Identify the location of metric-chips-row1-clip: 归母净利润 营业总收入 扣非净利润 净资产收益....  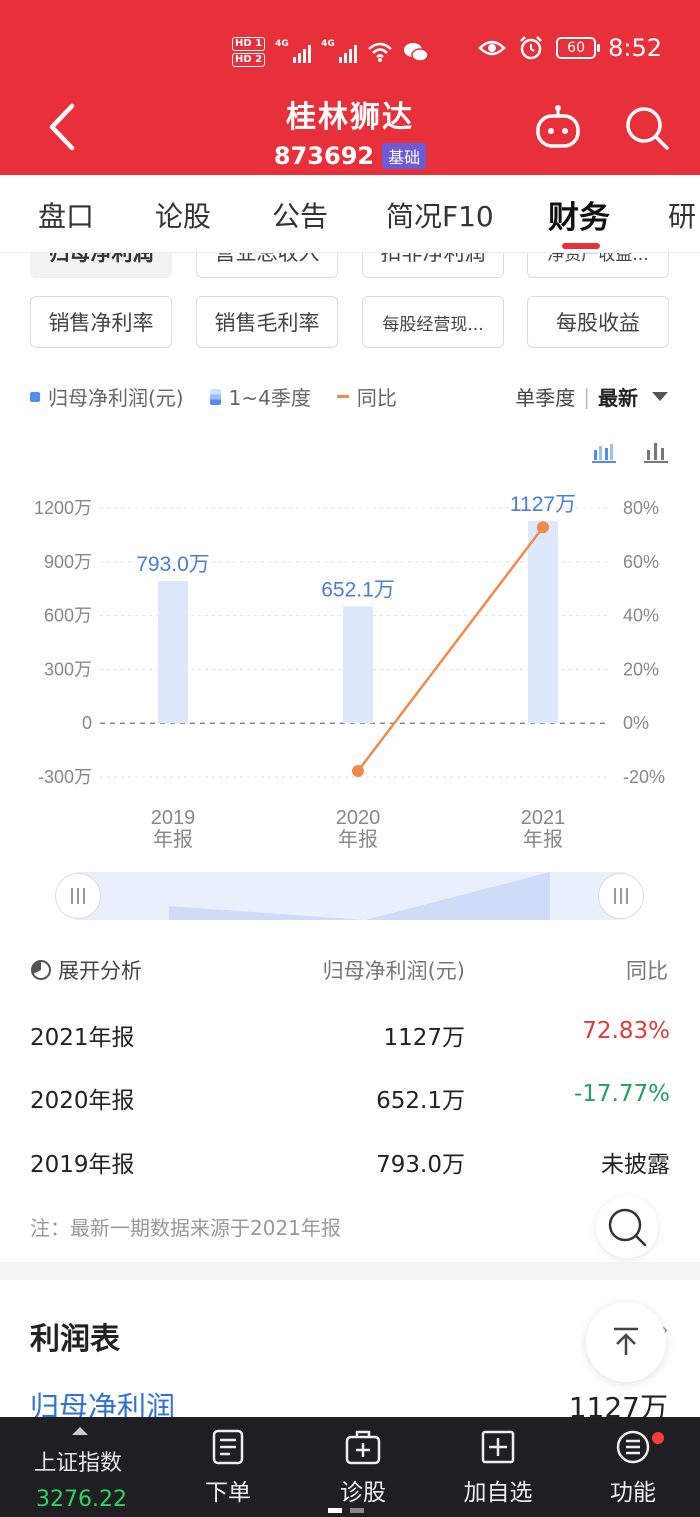
(350, 268).